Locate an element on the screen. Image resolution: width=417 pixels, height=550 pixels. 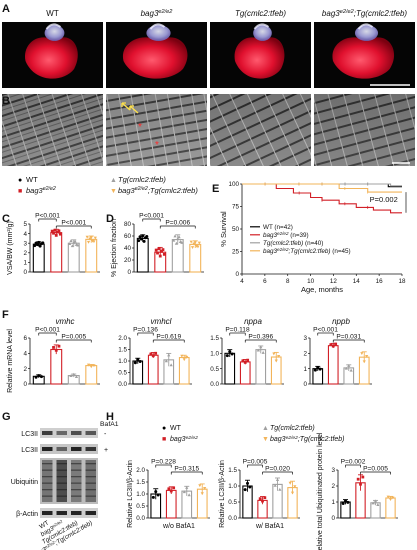
legend-marker: ■ is located at coordinates (20, 191).